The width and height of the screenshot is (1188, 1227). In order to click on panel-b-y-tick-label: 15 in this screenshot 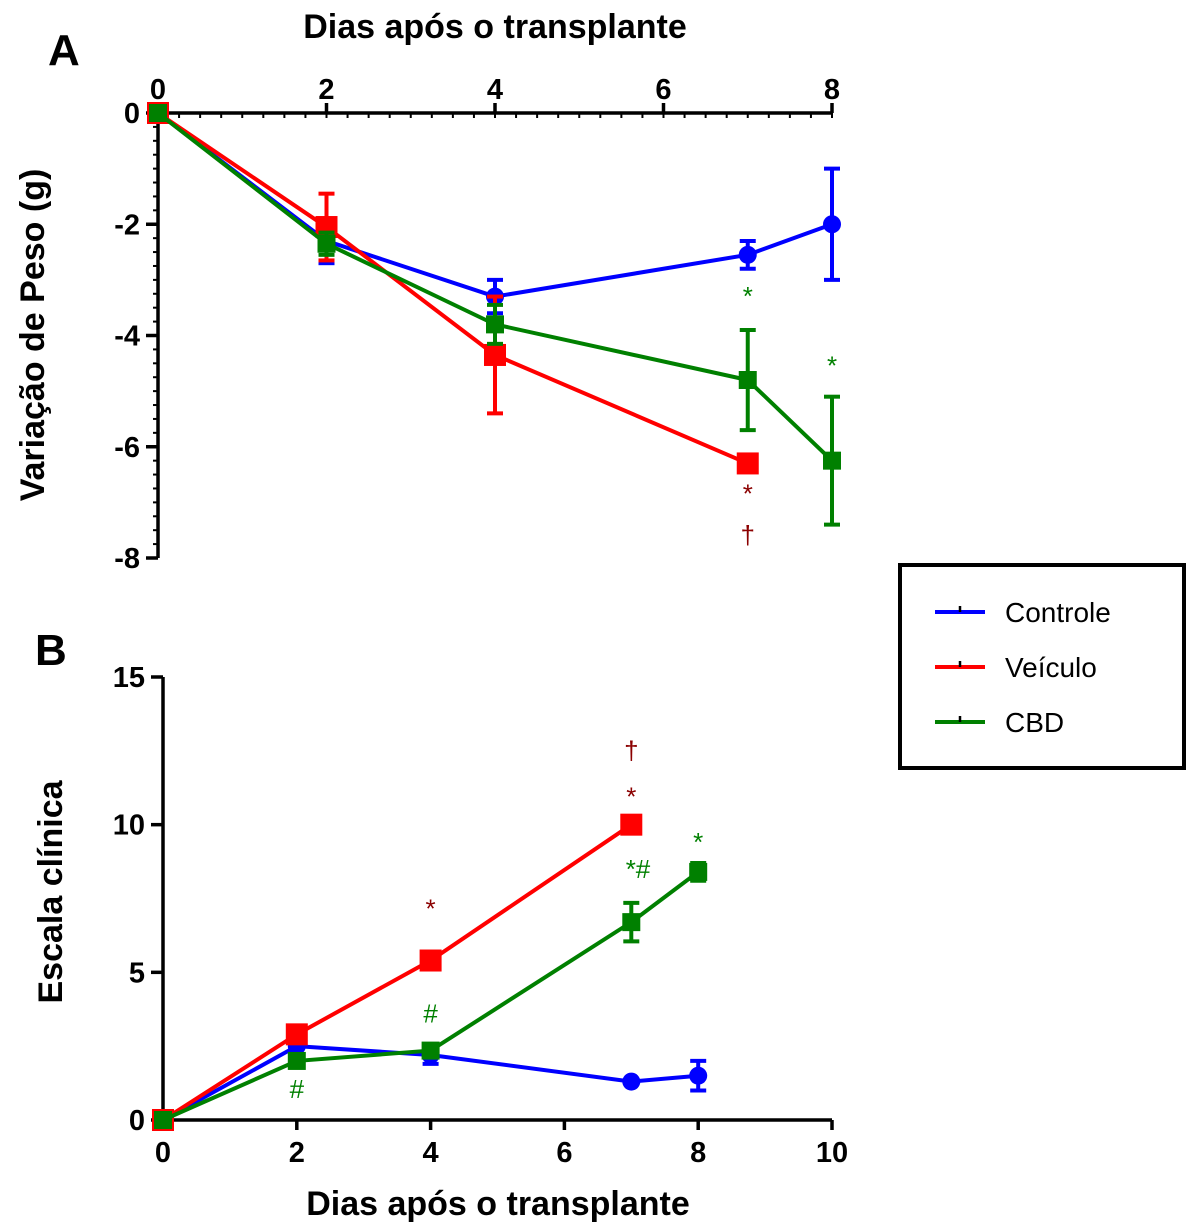, I will do `click(129, 678)`.